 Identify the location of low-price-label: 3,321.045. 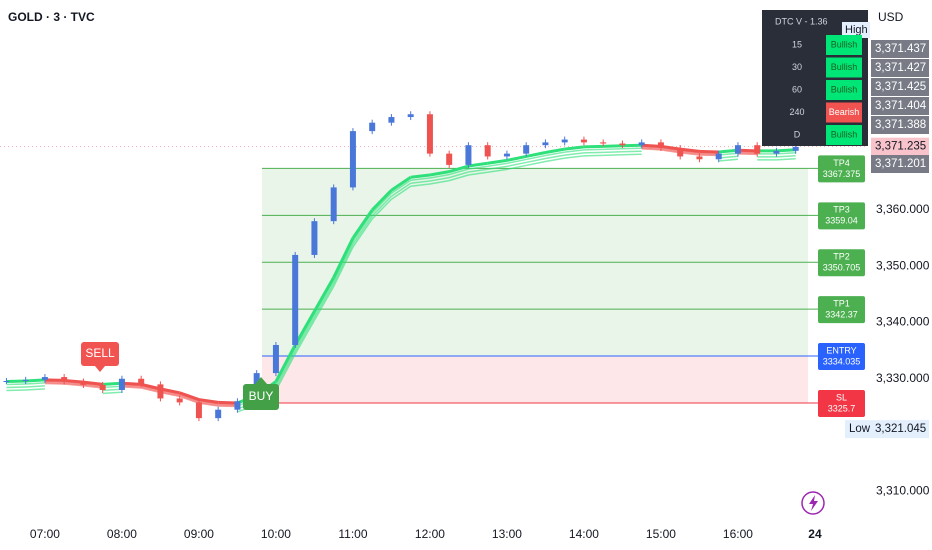
(900, 429).